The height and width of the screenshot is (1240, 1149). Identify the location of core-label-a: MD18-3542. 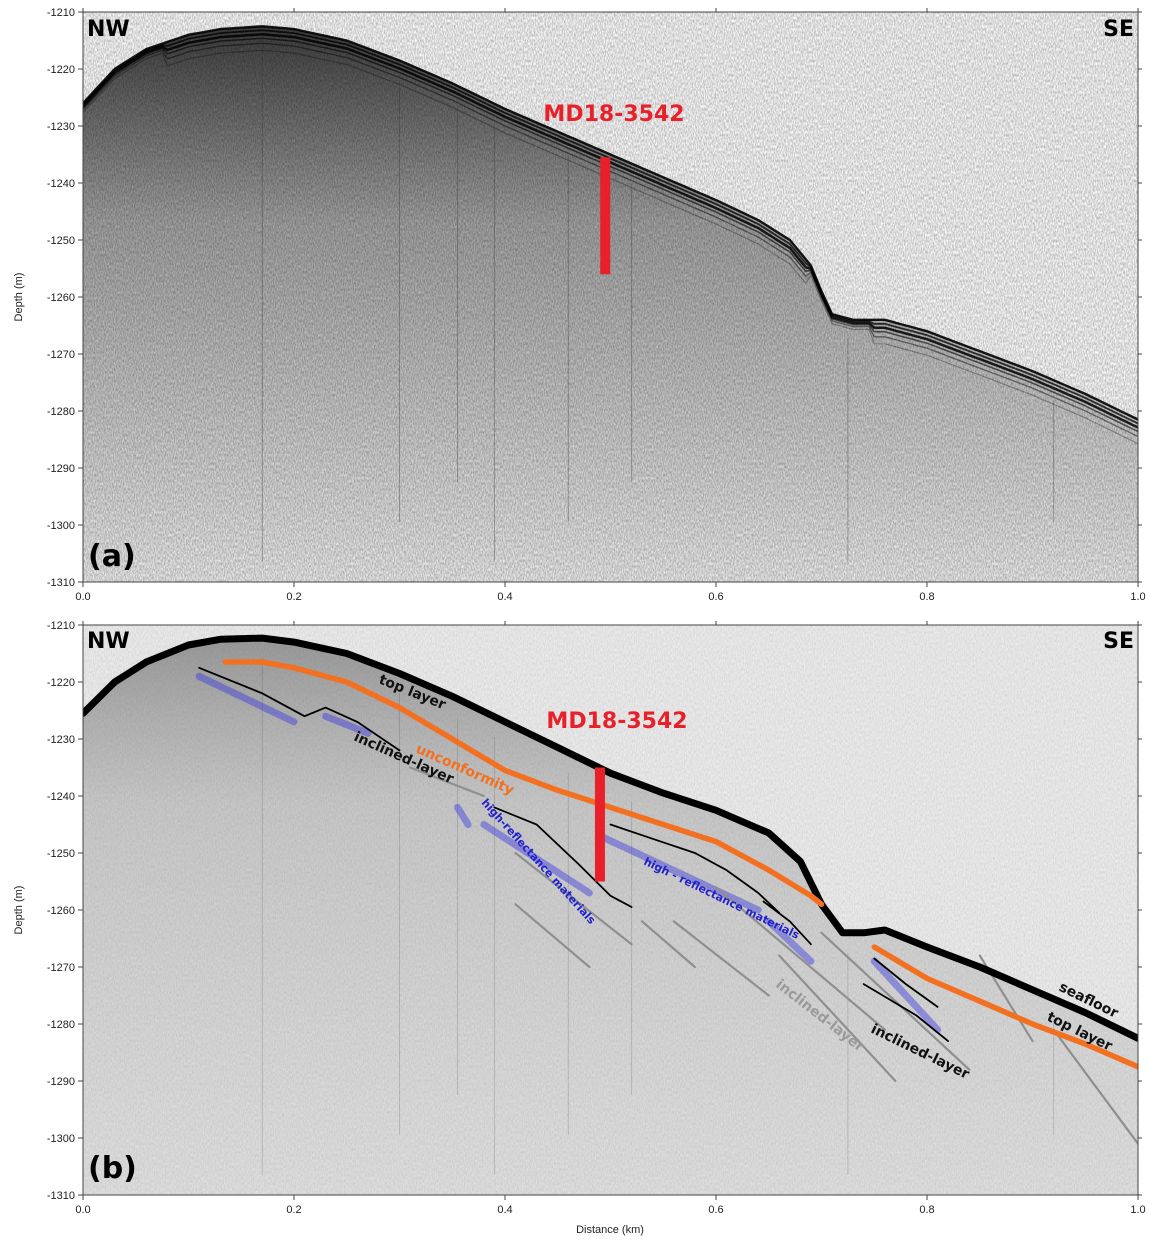
(613, 114).